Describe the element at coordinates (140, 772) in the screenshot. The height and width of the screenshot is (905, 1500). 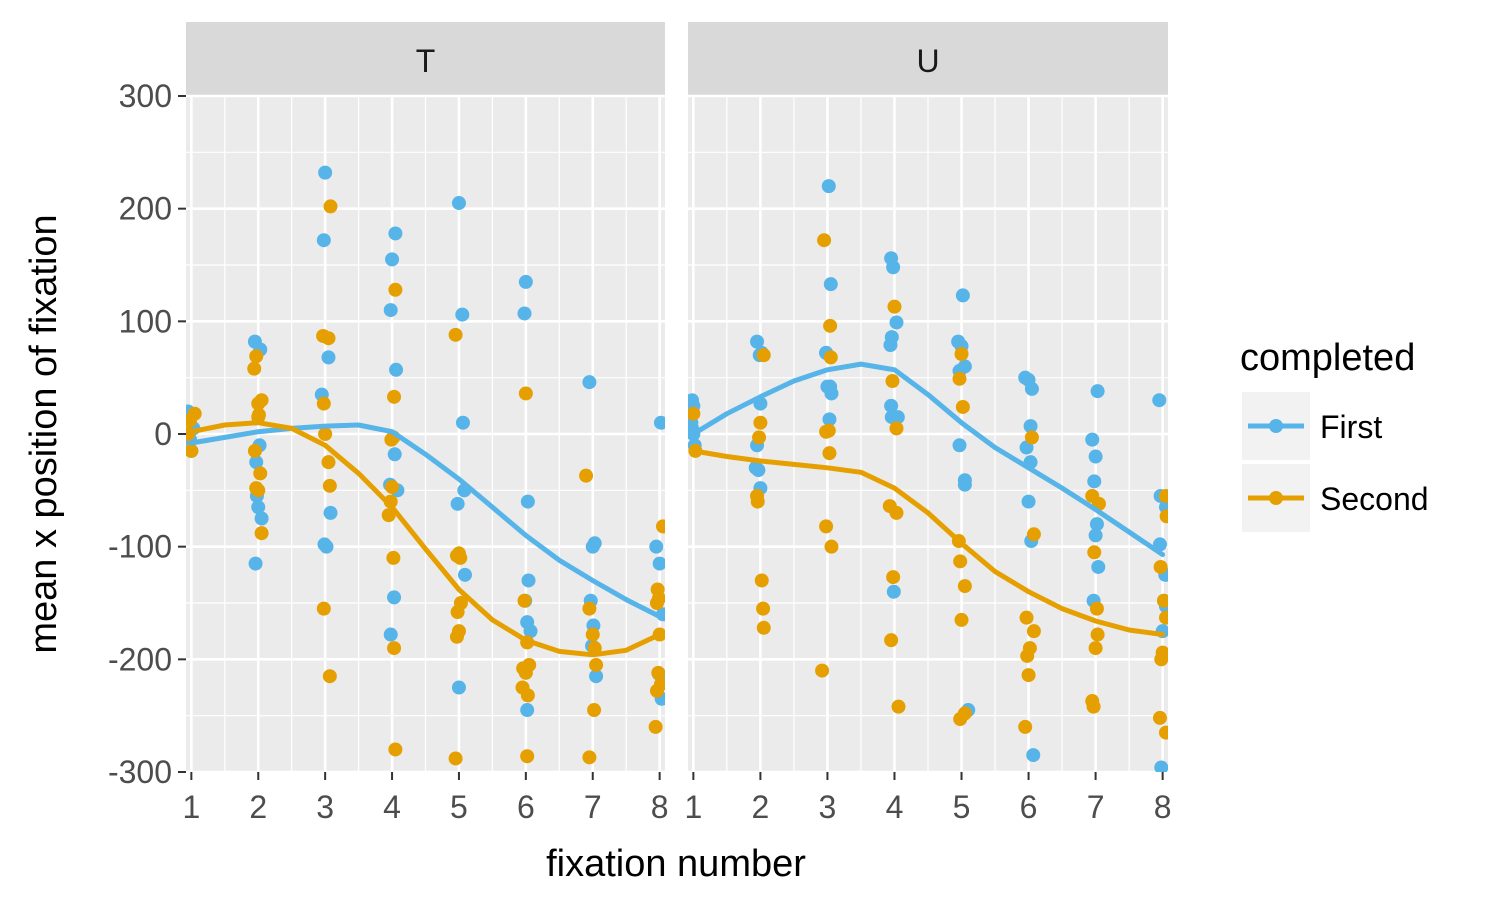
I see `y-tick-label: -300` at that location.